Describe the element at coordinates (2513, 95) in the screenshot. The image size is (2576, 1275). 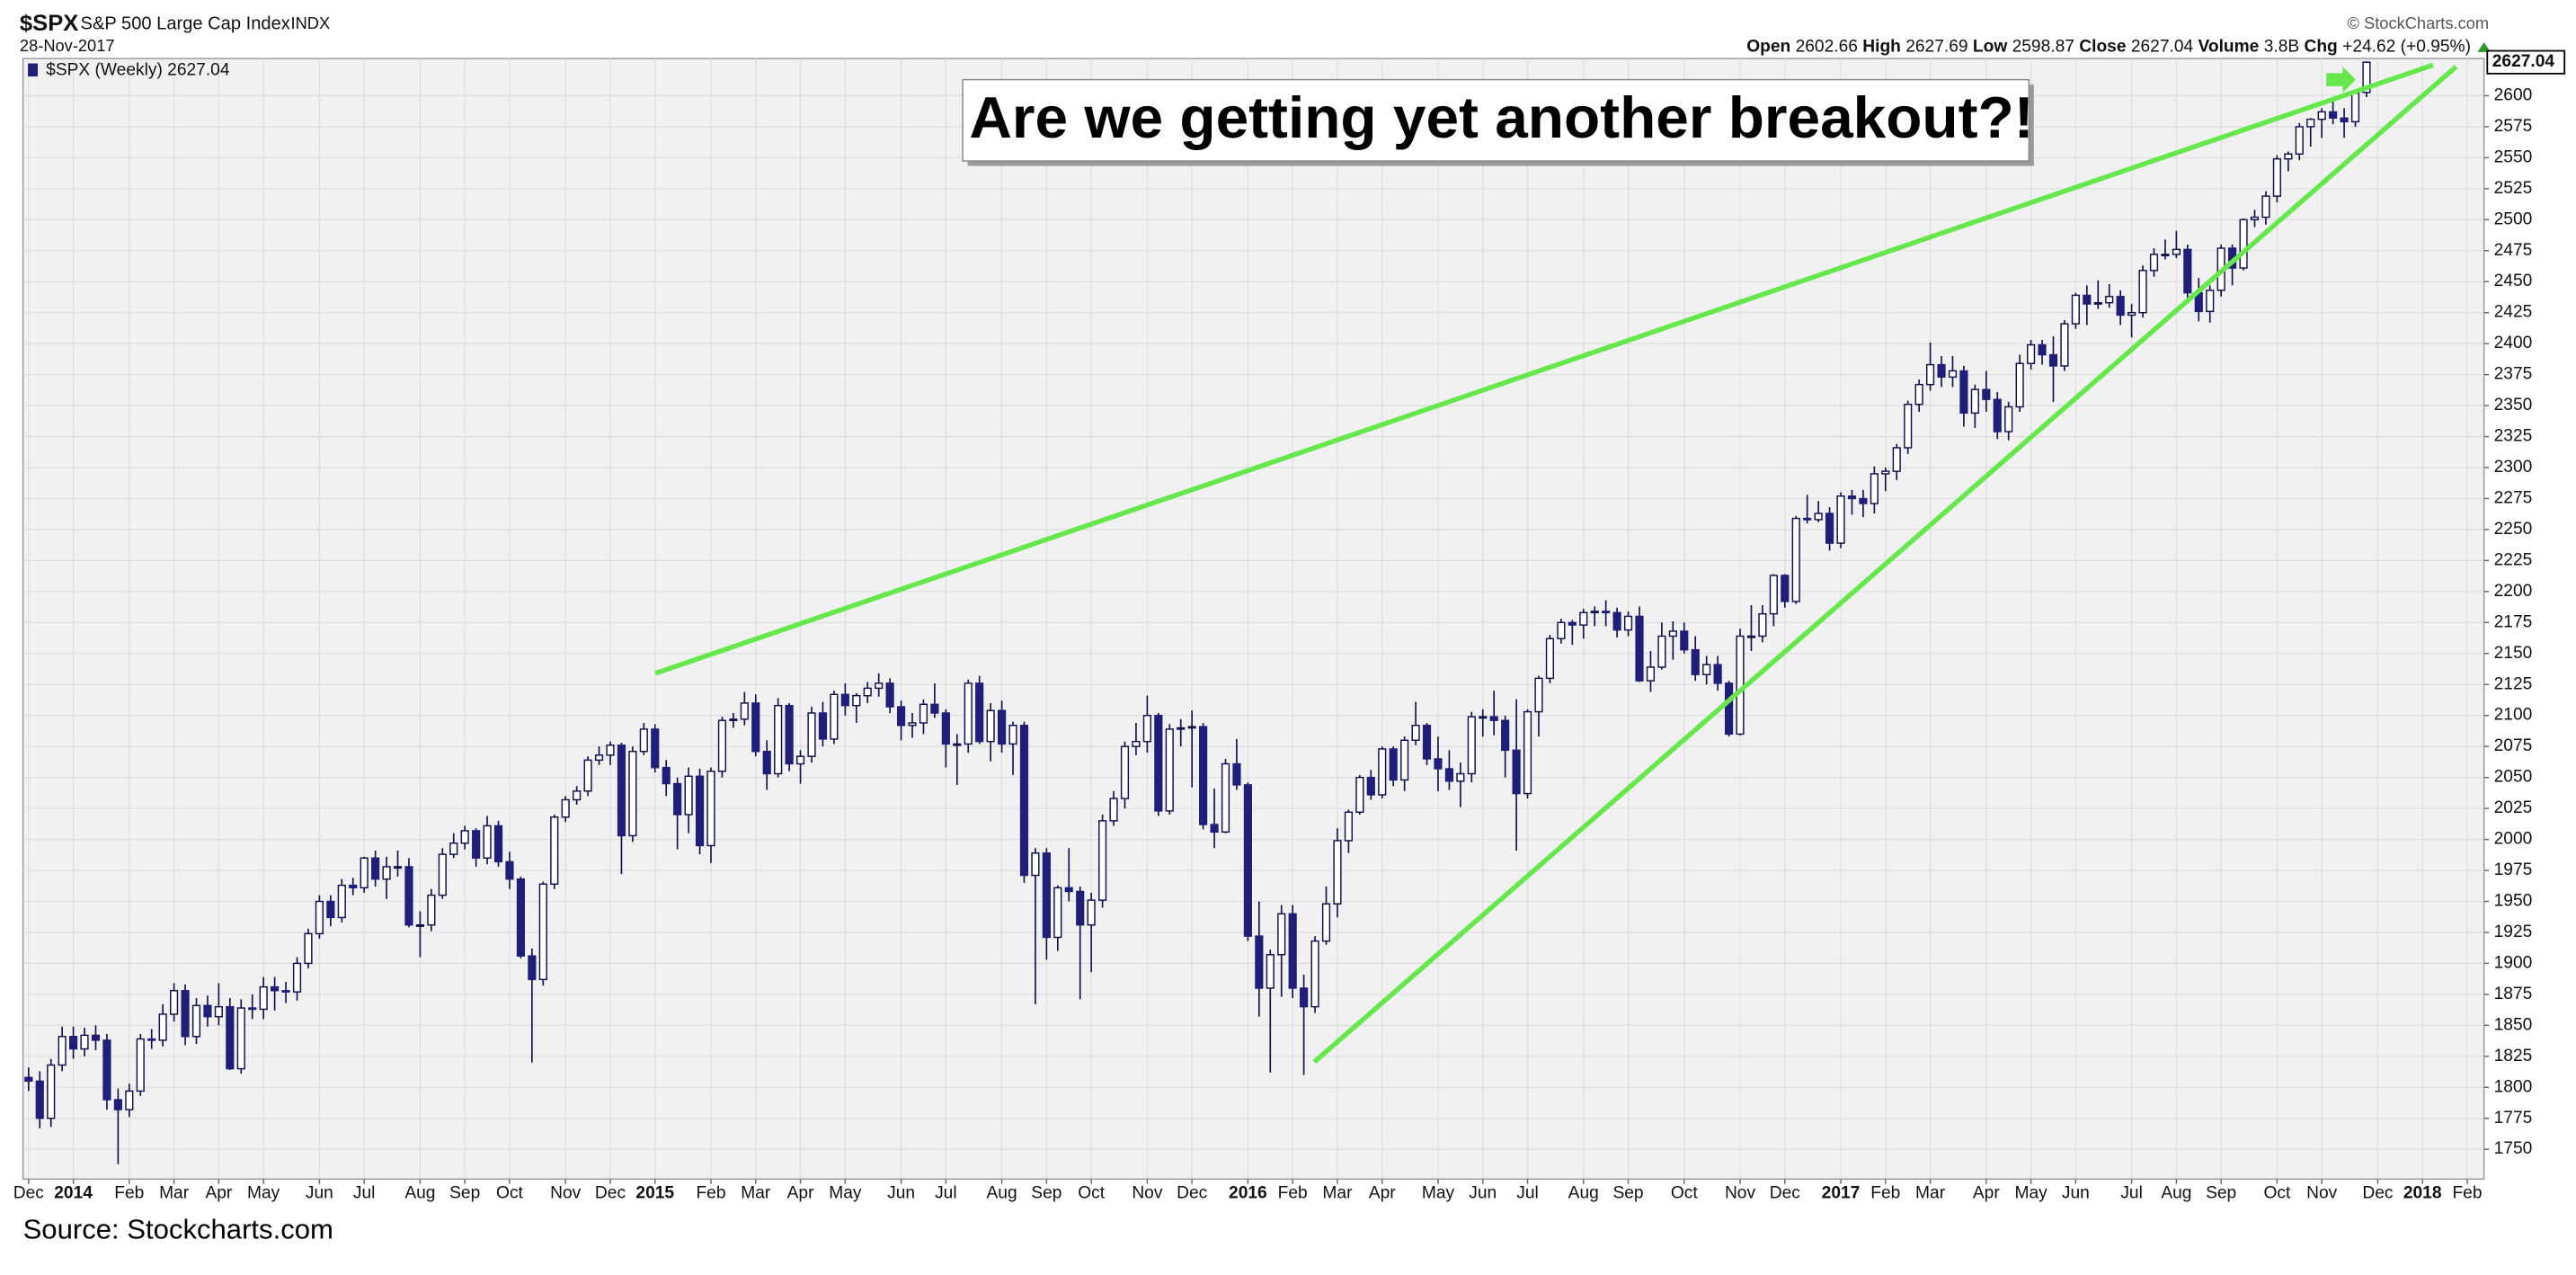
I see `y-tick-label: 2600` at that location.